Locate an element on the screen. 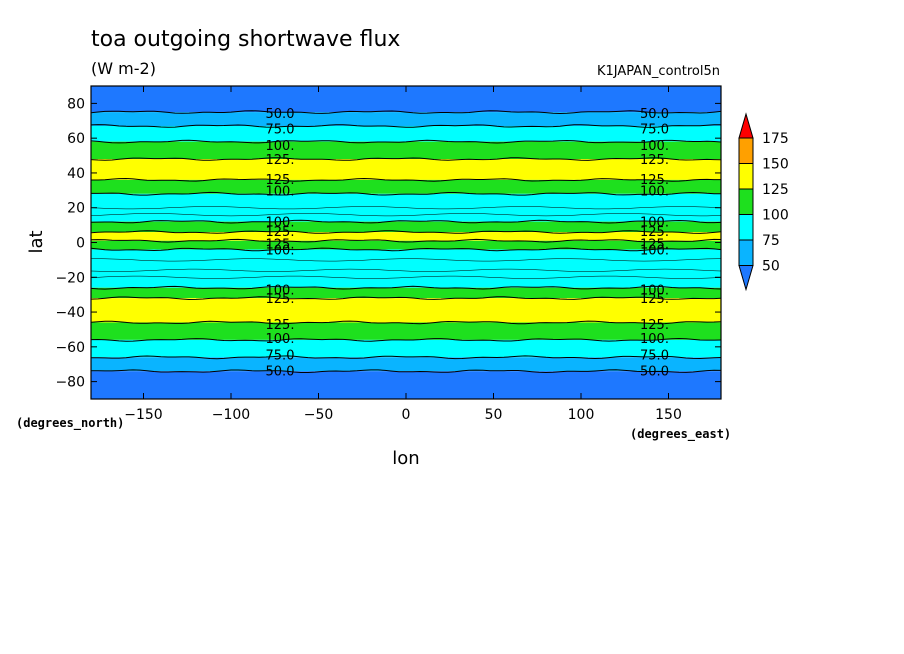 The height and width of the screenshot is (654, 904). x-axis-units: (degrees_east) is located at coordinates (680, 434).